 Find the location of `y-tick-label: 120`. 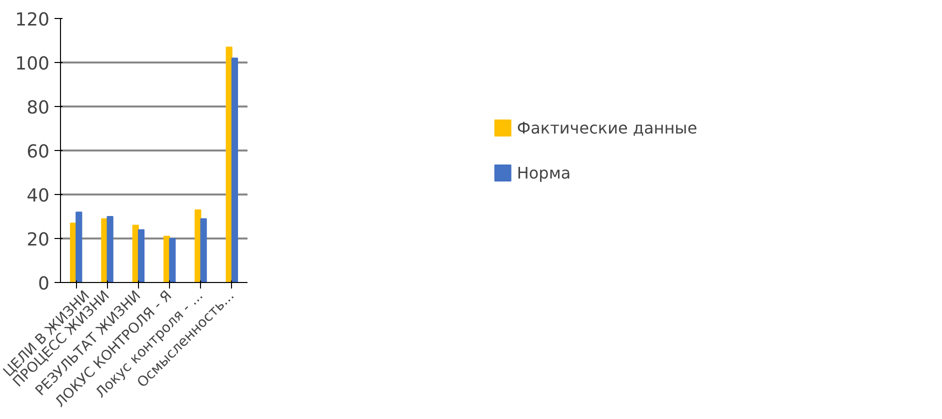

y-tick-label: 120 is located at coordinates (32, 20).